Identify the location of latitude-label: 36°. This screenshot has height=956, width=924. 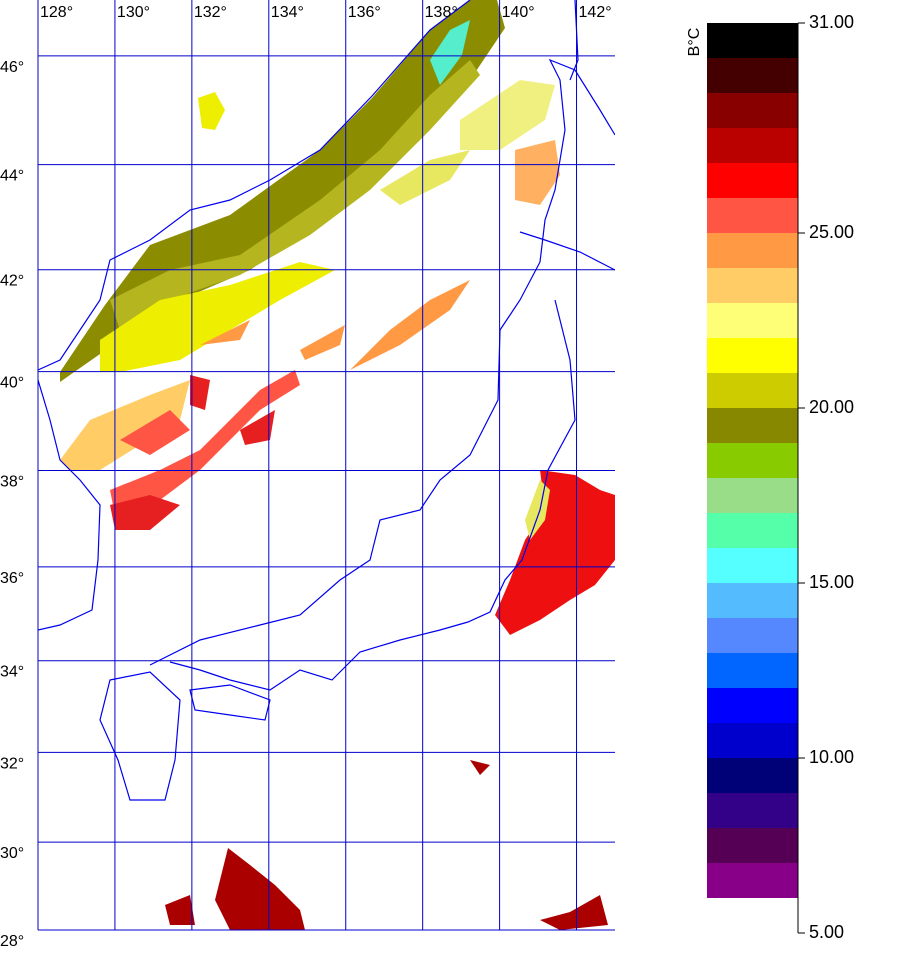
(12, 578).